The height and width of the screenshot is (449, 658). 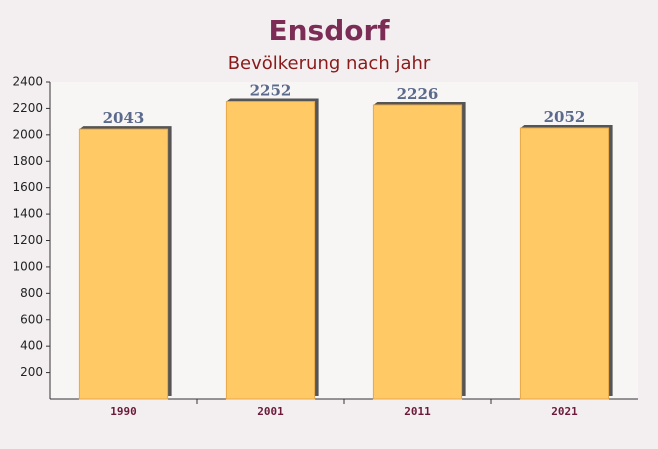 I want to click on y-tick-label: 2200, so click(x=27, y=108).